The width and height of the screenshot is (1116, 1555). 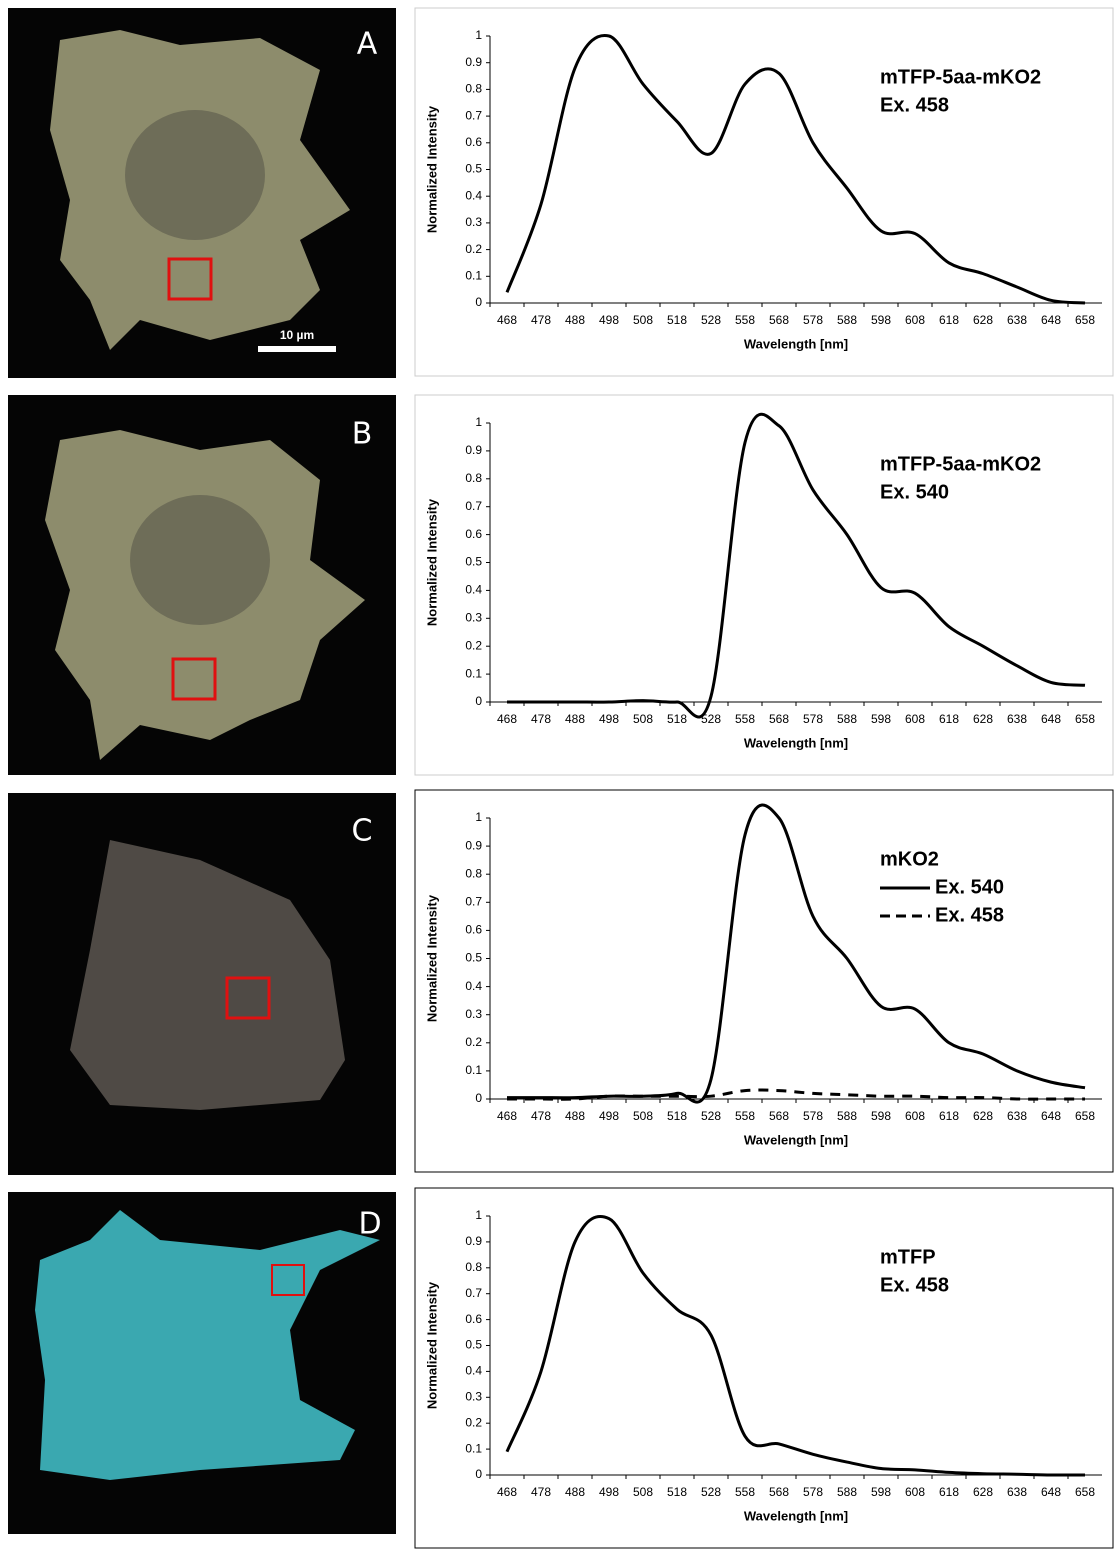 I want to click on x-tick-label: 478, so click(x=541, y=1492).